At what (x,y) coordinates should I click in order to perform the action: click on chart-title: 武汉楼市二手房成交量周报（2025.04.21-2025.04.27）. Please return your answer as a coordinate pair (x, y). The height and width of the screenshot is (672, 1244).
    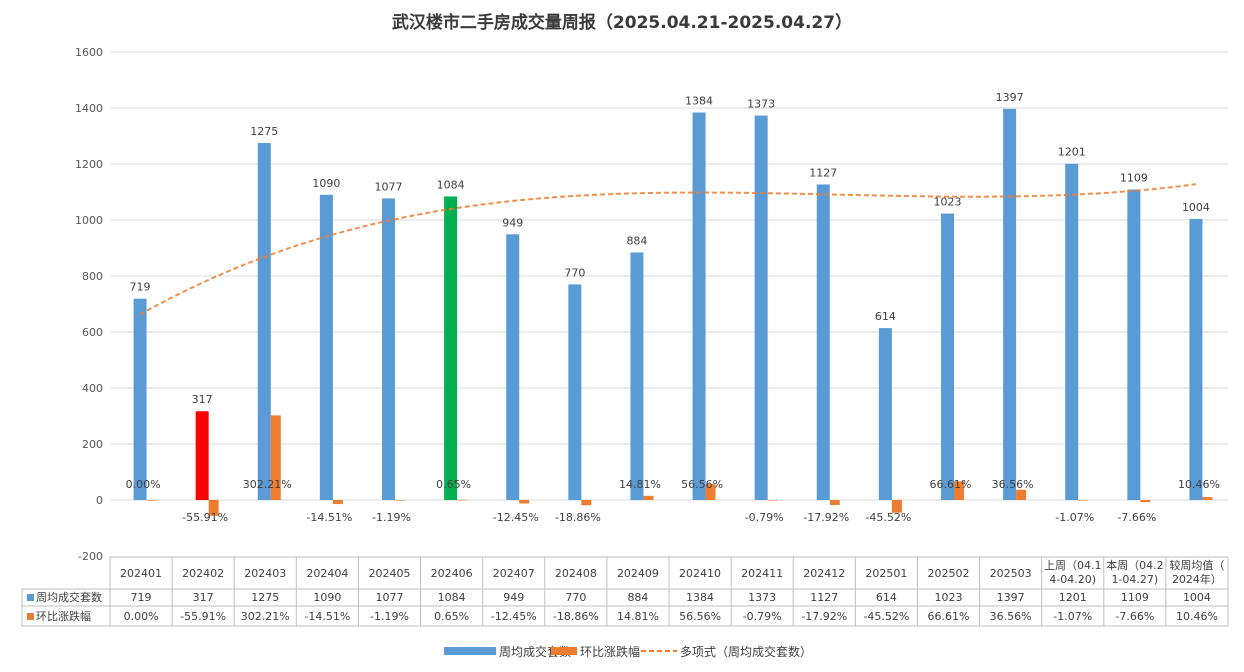
    Looking at the image, I should click on (622, 22).